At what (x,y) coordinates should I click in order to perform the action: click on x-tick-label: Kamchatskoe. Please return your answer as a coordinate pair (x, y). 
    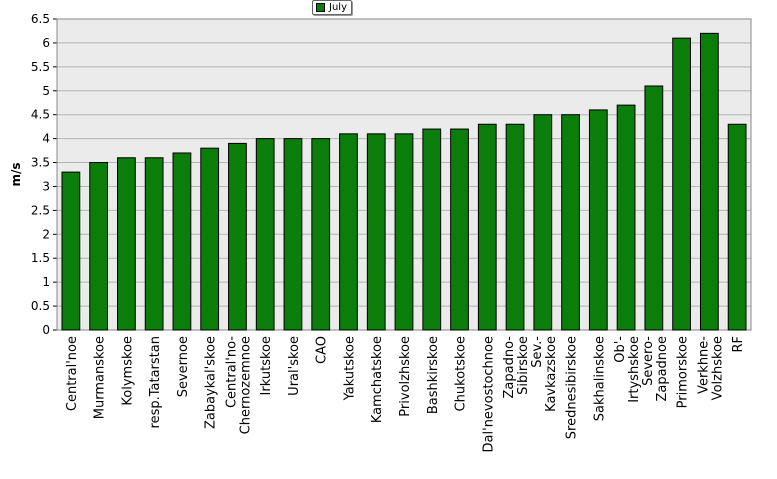
    Looking at the image, I should click on (377, 379).